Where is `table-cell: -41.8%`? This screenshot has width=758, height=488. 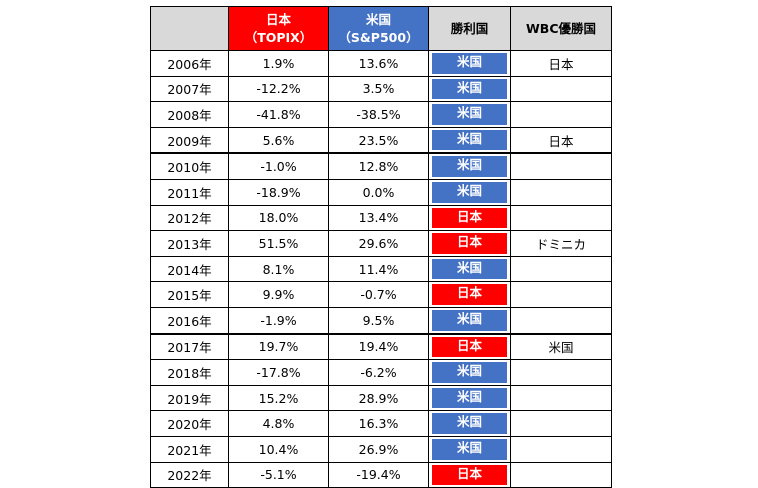 table-cell: -41.8% is located at coordinates (278, 114).